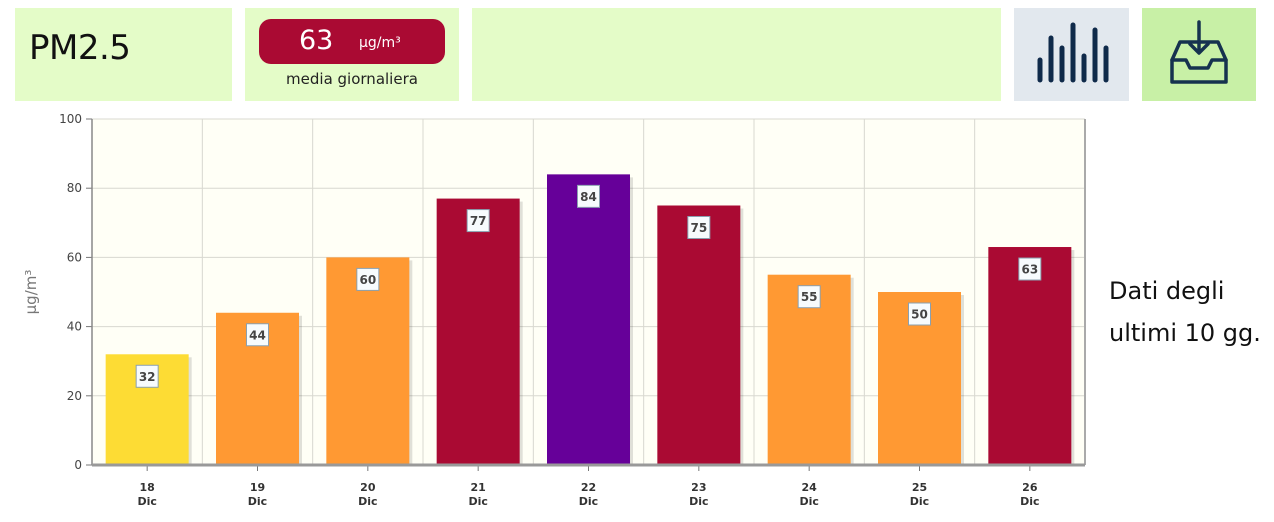  Describe the element at coordinates (74, 327) in the screenshot. I see `y-tick-label: 40` at that location.